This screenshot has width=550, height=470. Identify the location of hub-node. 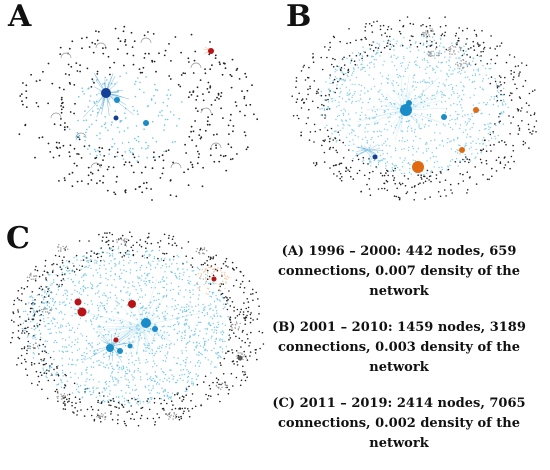
(476, 110).